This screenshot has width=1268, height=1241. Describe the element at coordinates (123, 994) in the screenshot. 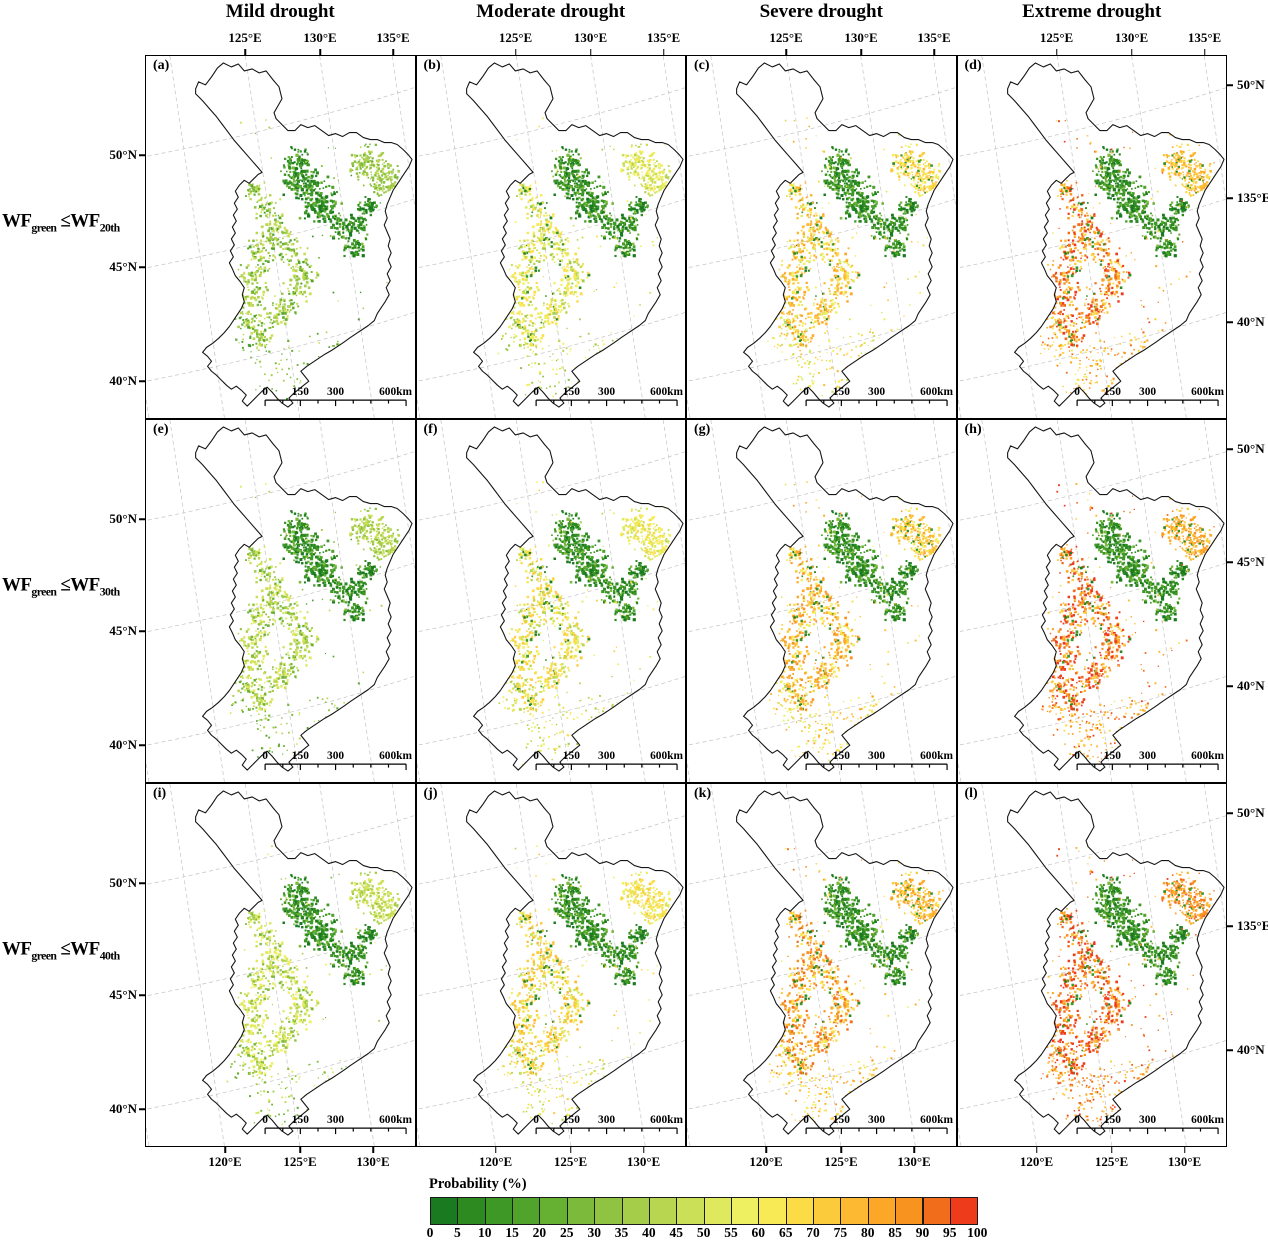

I see `left-axis-label: 45°N` at that location.